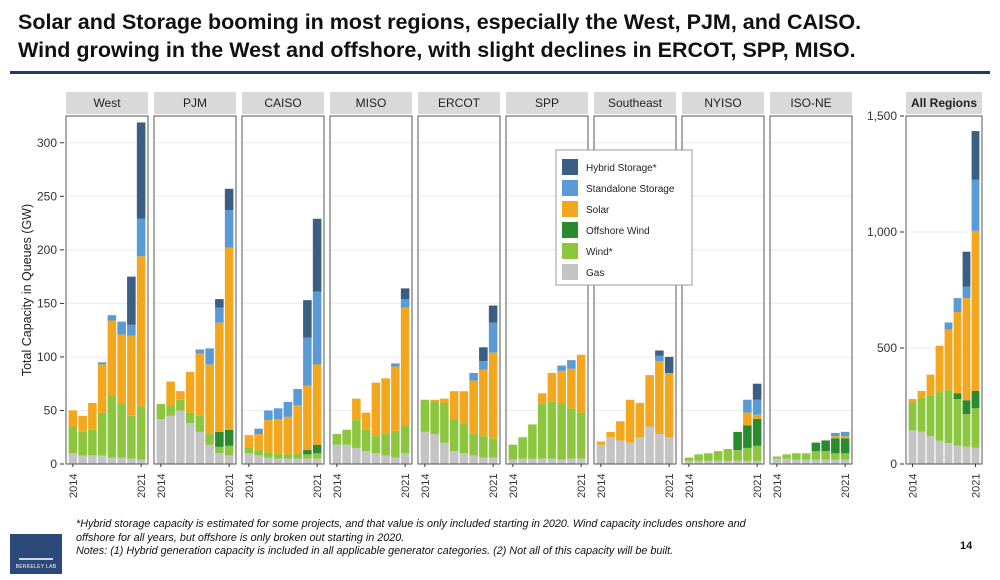 The width and height of the screenshot is (1000, 580). Describe the element at coordinates (845, 437) in the screenshot. I see `bar-segment-iso-ne-solar` at that location.